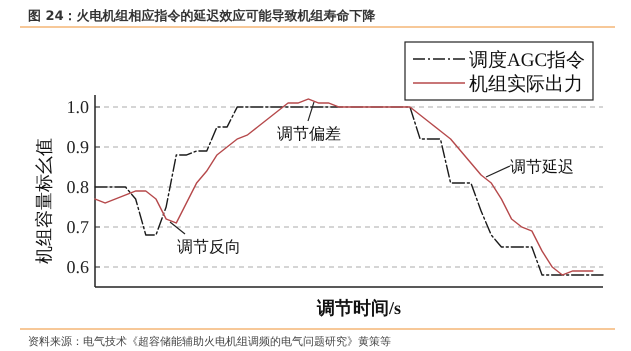 Image resolution: width=631 pixels, height=351 pixels. What do you see at coordinates (77, 147) in the screenshot?
I see `y-tick-label: 0.9` at bounding box center [77, 147].